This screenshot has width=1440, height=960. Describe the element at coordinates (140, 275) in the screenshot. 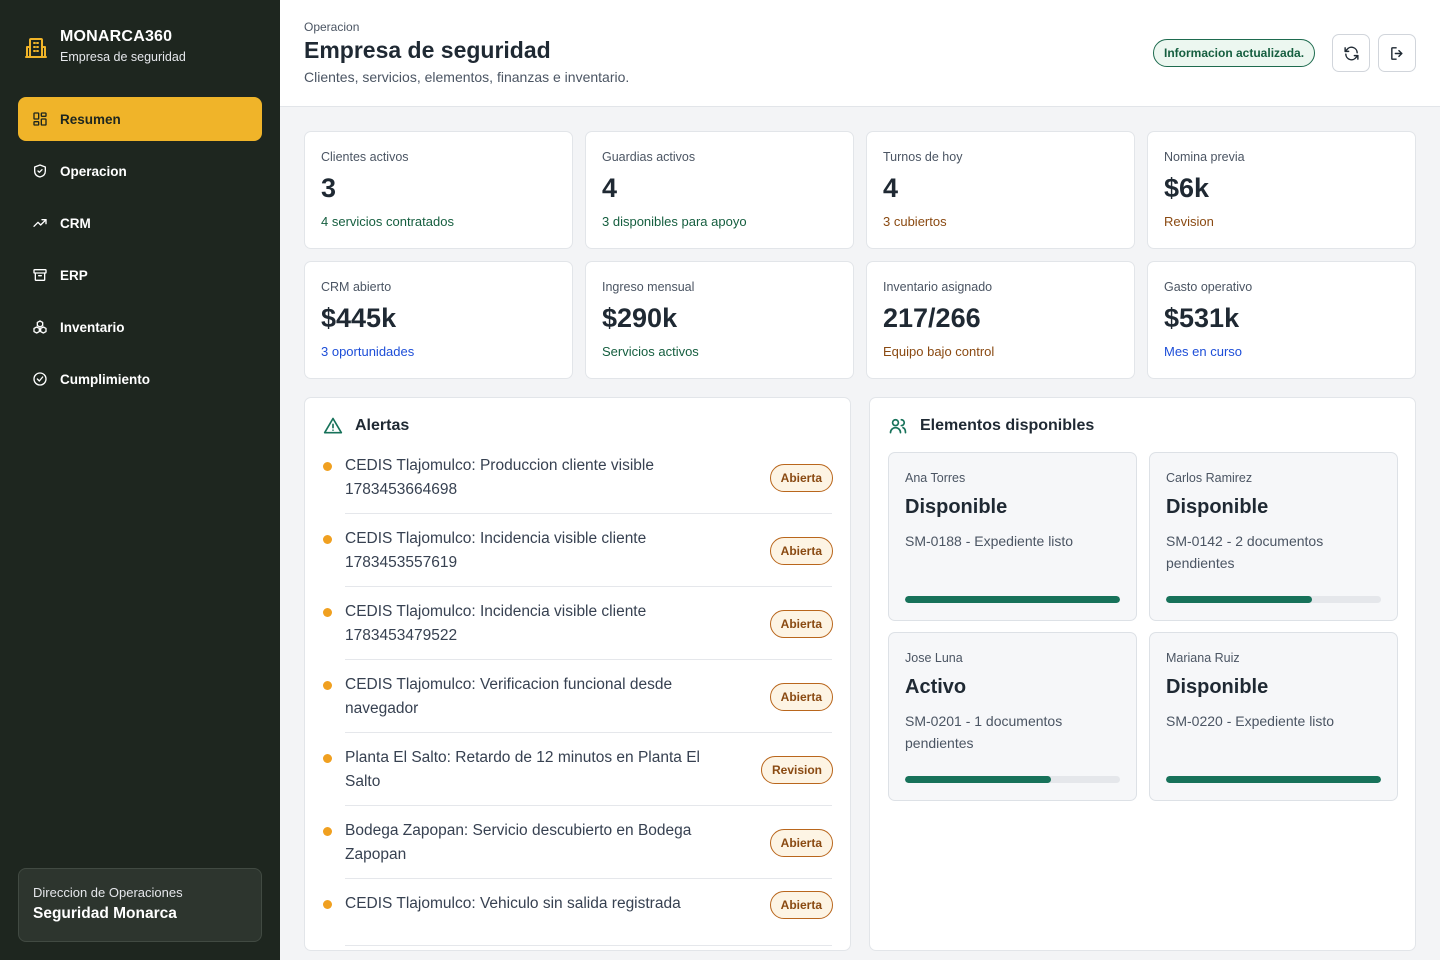

I see `sidebar-item-erp: ERP` at that location.